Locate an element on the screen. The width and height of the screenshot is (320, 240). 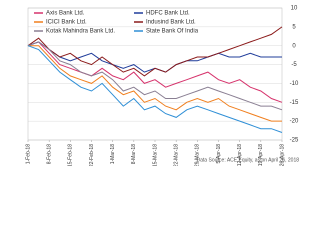
x-tick-label: 8-Feb-18 is located at coordinates (49, 154).